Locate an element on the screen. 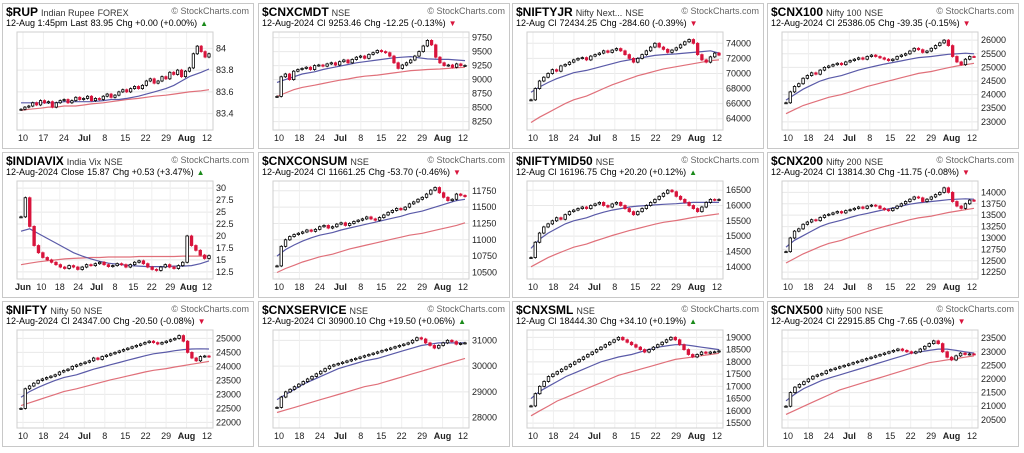 The height and width of the screenshot is (453, 1024). chart-symbol: $NIFTYJR is located at coordinates (544, 12).